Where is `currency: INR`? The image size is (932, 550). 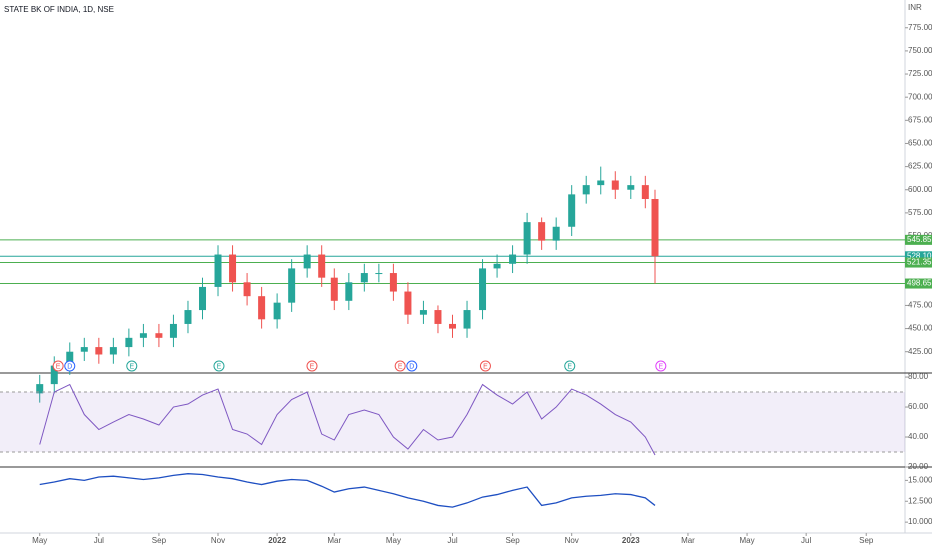 currency: INR is located at coordinates (915, 7).